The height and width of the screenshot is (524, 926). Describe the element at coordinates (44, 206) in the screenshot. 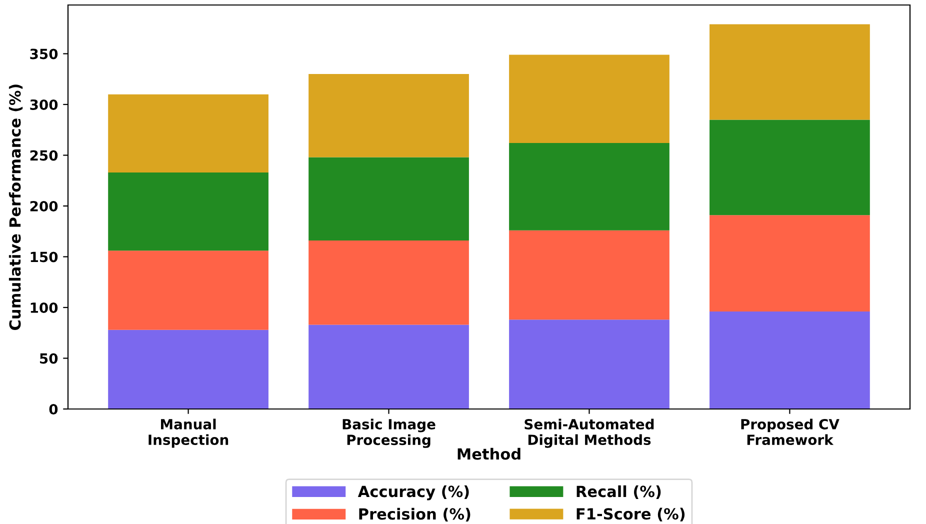

I see `y-tick-label: 200` at that location.